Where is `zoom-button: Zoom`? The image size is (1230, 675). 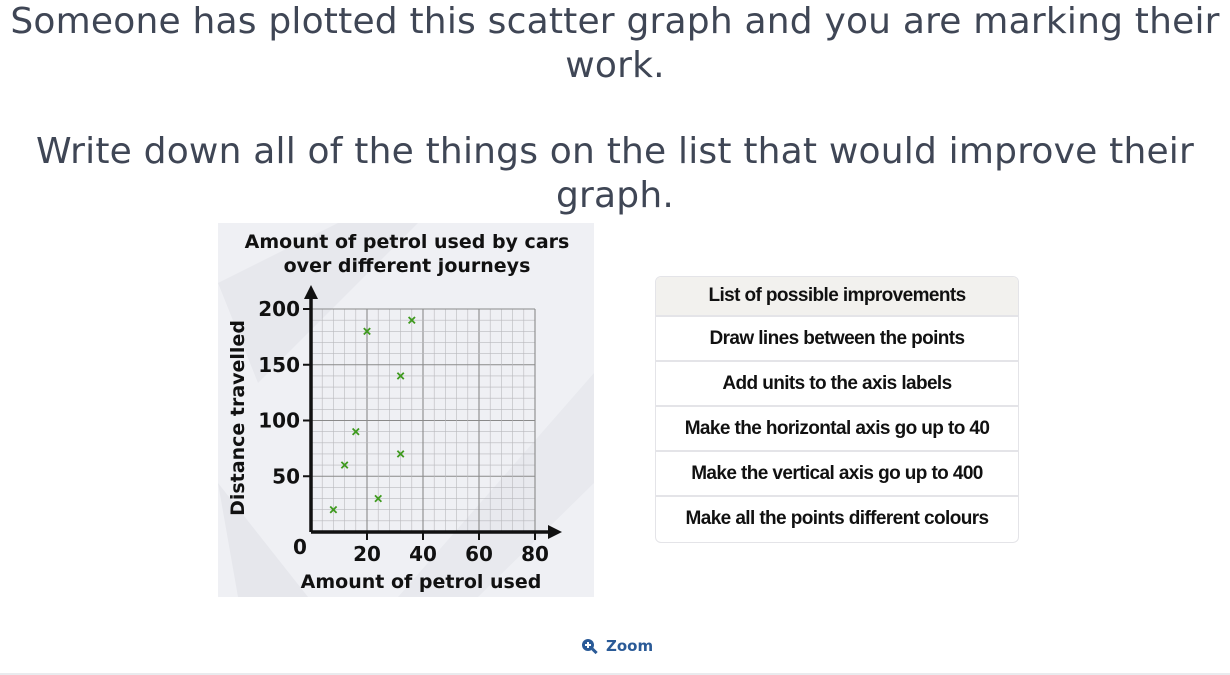
zoom-button: Zoom is located at coordinates (617, 646).